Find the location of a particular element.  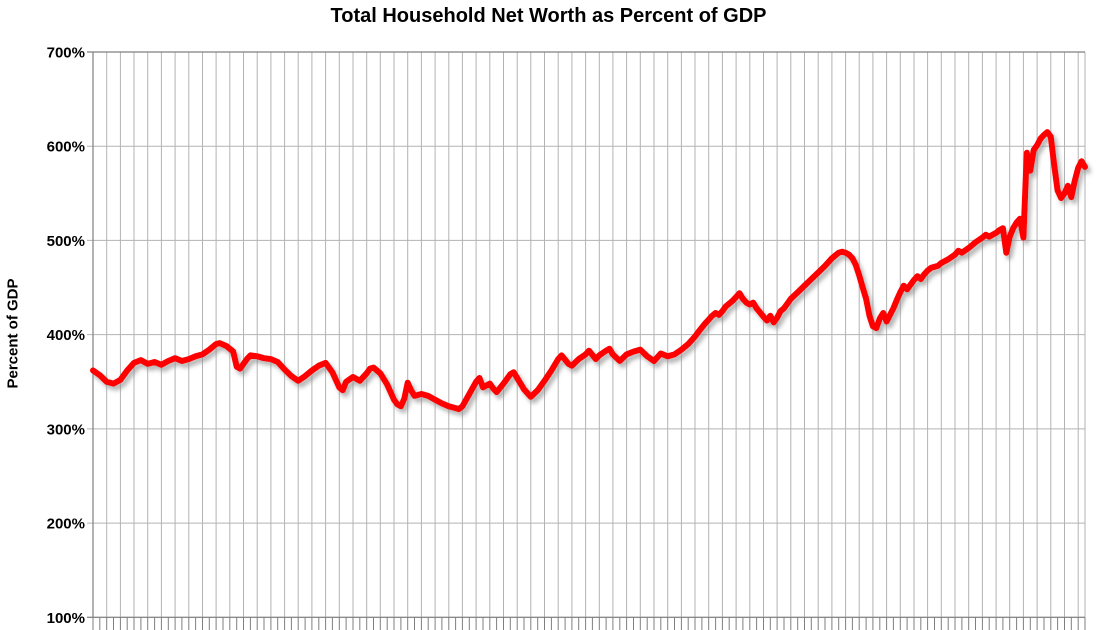

y-axis-tick-labels: 700% 600% 500% 400% 300% 200% 100% is located at coordinates (66, 336).